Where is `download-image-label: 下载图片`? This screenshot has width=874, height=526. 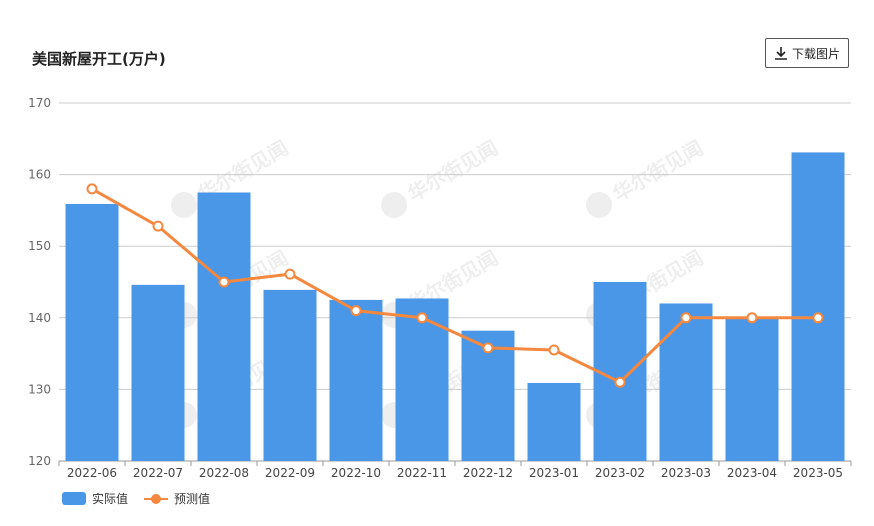
download-image-label: 下载图片 is located at coordinates (815, 53).